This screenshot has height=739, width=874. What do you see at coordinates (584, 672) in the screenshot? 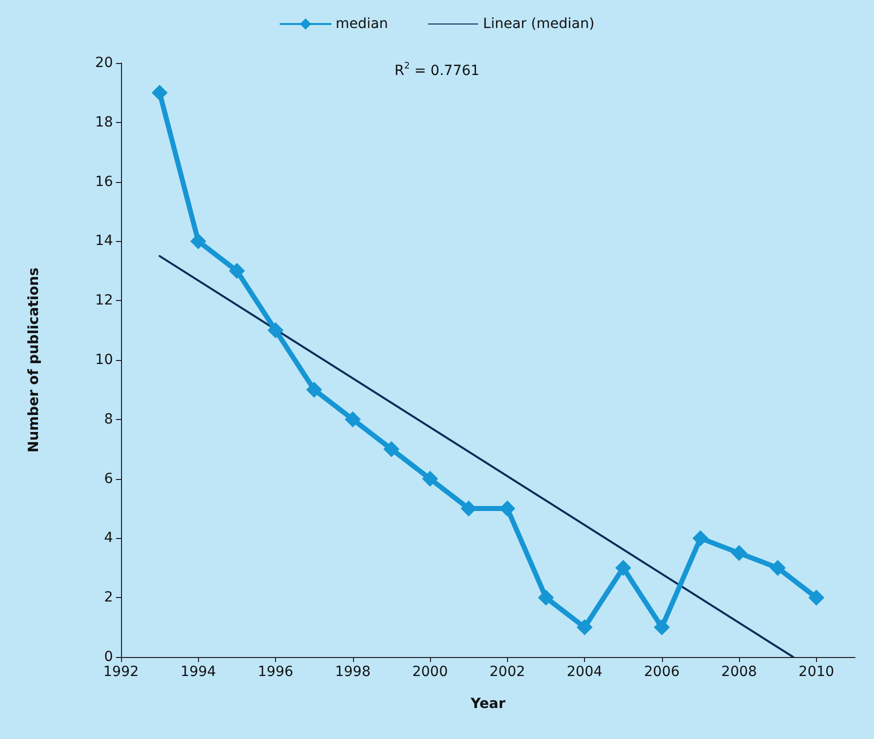
I see `x-tick-label: 2004` at bounding box center [584, 672].